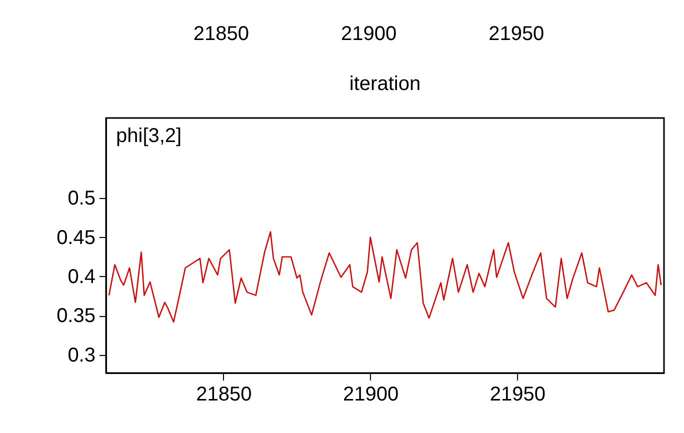  Describe the element at coordinates (82, 277) in the screenshot. I see `y-tick-label: 0.4` at that location.